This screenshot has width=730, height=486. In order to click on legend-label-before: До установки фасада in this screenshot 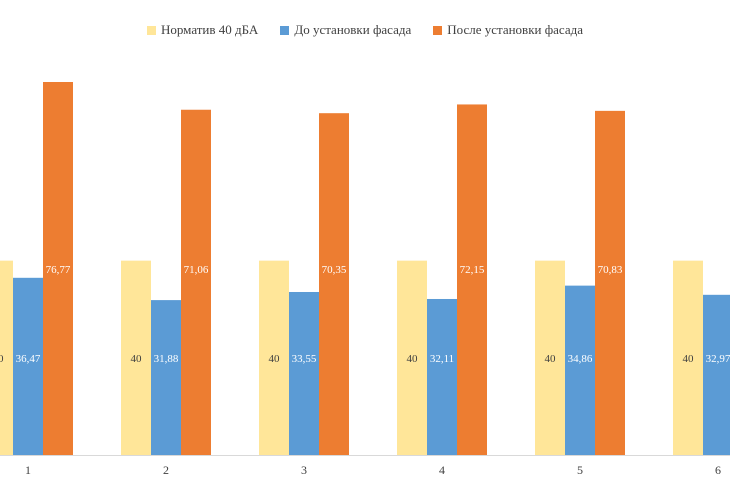, I will do `click(353, 29)`.